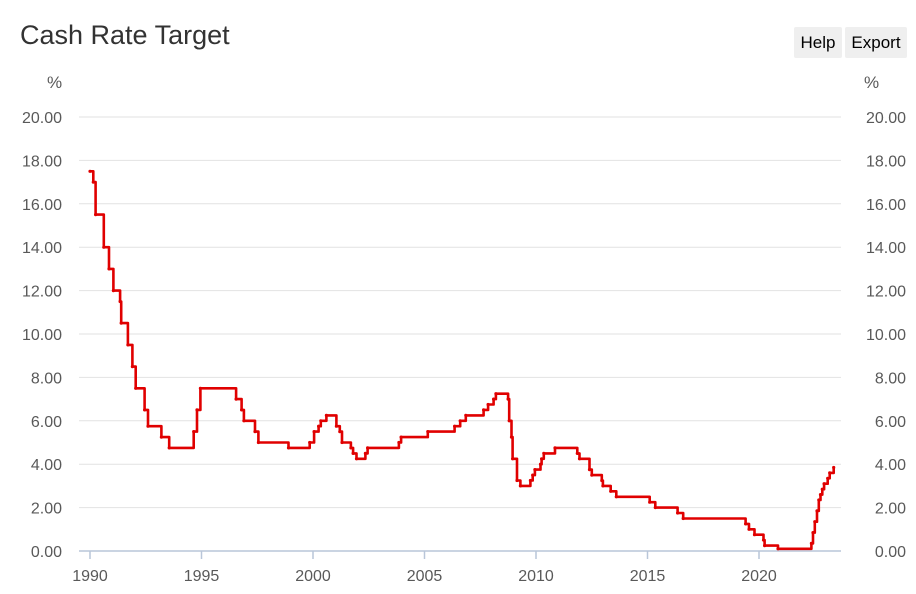 This screenshot has height=594, width=916. What do you see at coordinates (313, 576) in the screenshot?
I see `x-tick-label: 2000` at bounding box center [313, 576].